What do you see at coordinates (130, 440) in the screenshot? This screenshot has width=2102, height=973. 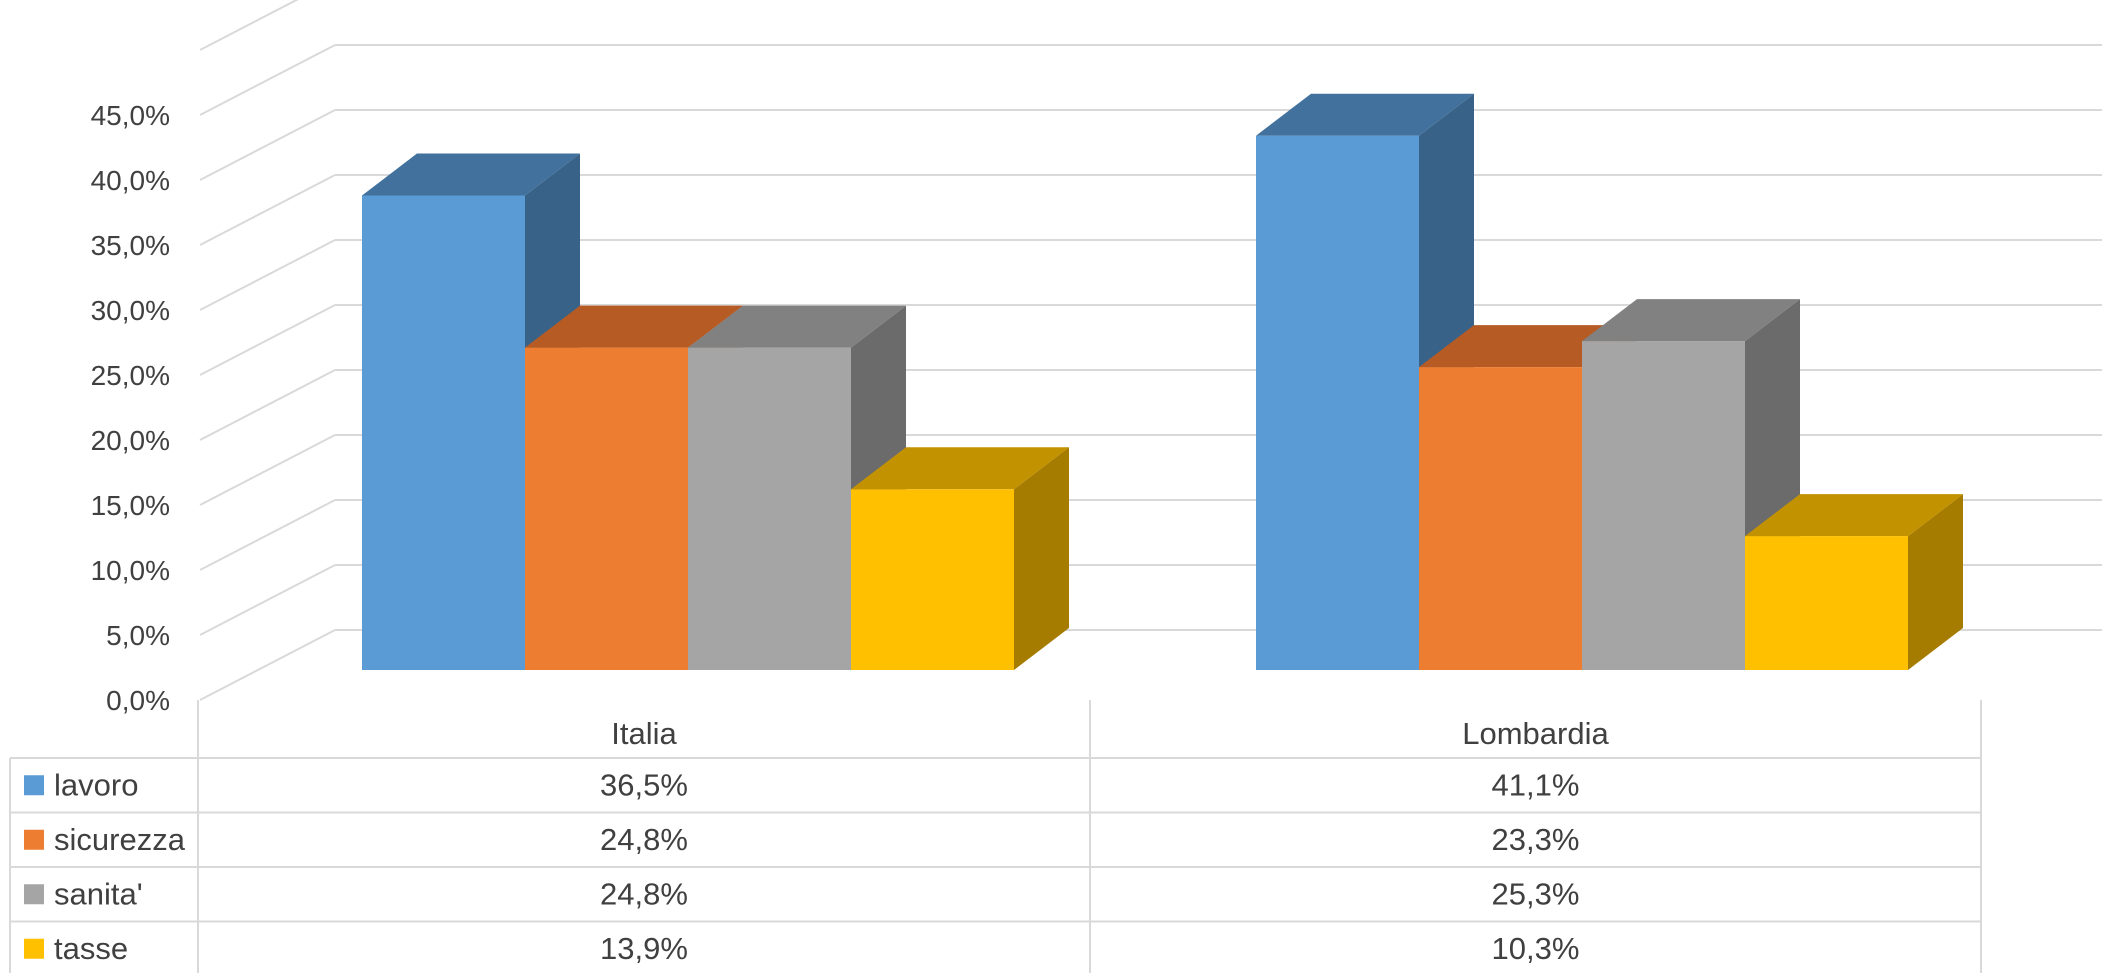 I see `y-tick-label: 20,0%` at bounding box center [130, 440].